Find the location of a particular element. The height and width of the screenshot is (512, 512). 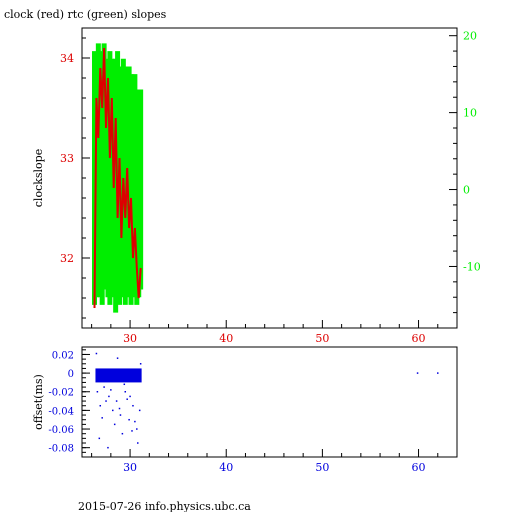

y-tick-label: -0.06 is located at coordinates (61, 430).